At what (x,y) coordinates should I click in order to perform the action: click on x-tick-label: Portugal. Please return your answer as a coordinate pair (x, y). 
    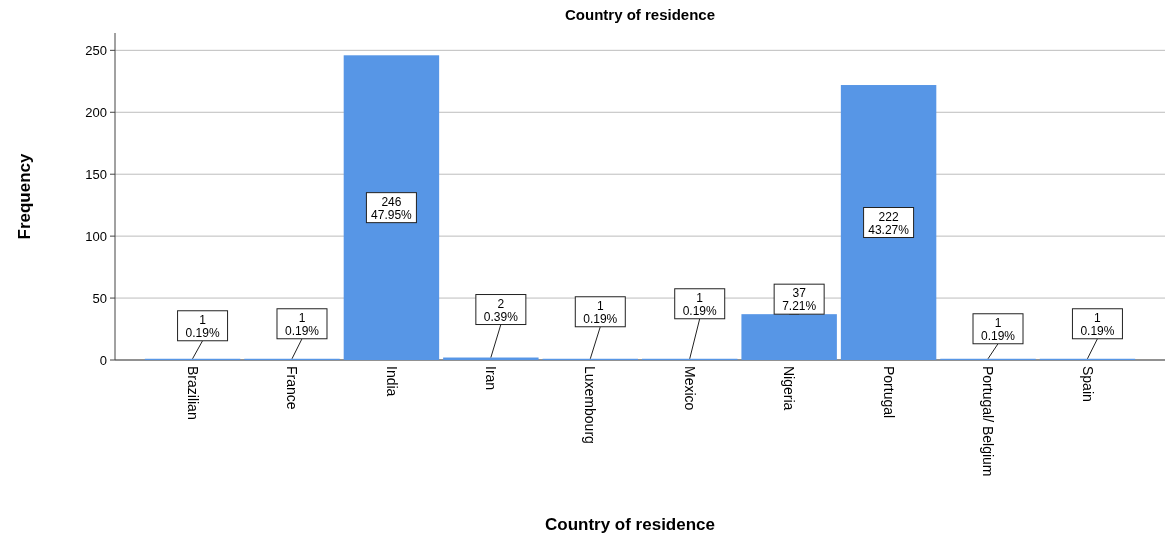
    Looking at the image, I should click on (888, 392).